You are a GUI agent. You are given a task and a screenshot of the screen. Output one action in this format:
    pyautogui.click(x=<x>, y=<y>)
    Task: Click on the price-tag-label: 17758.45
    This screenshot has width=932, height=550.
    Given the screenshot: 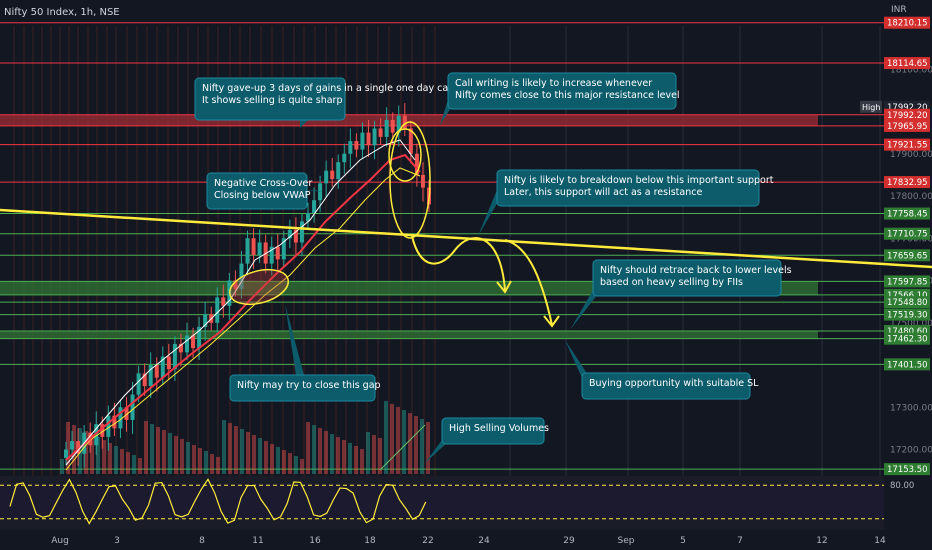 What is the action you would take?
    pyautogui.click(x=907, y=215)
    